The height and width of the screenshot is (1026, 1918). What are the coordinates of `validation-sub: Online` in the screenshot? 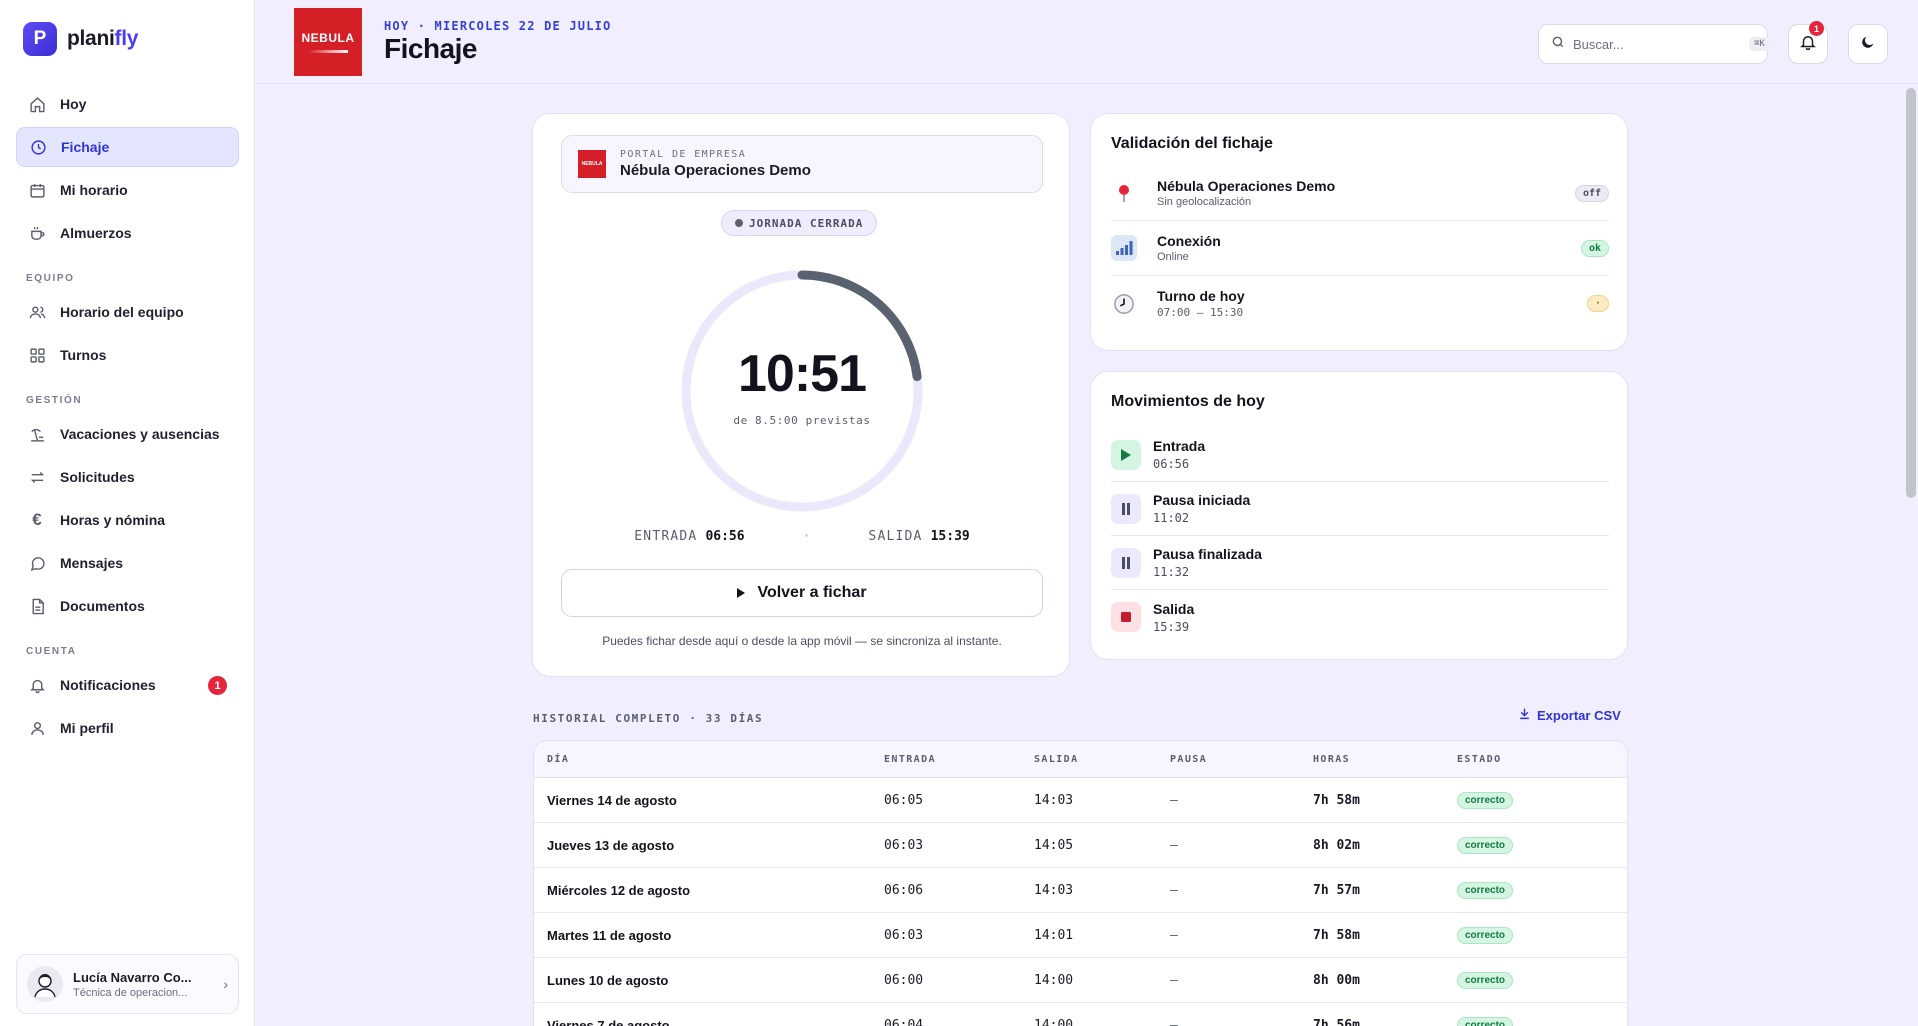 It's located at (1173, 257).